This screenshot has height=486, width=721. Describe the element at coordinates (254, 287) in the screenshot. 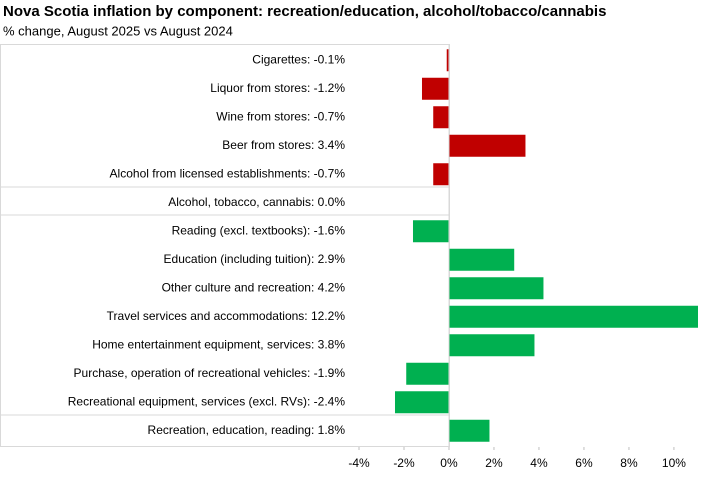

I see `category-label: Other culture and recreation: 4.2%` at that location.